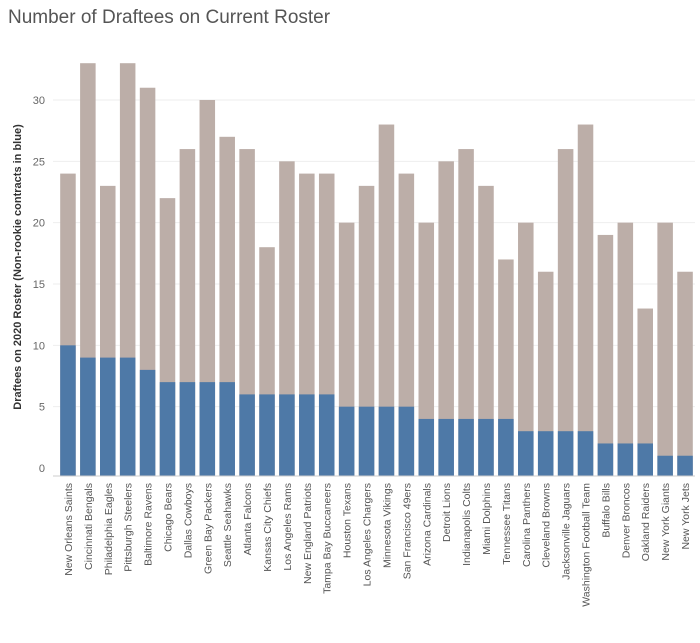 The width and height of the screenshot is (700, 643). What do you see at coordinates (42, 469) in the screenshot?
I see `y-tick-label-0: 0` at bounding box center [42, 469].